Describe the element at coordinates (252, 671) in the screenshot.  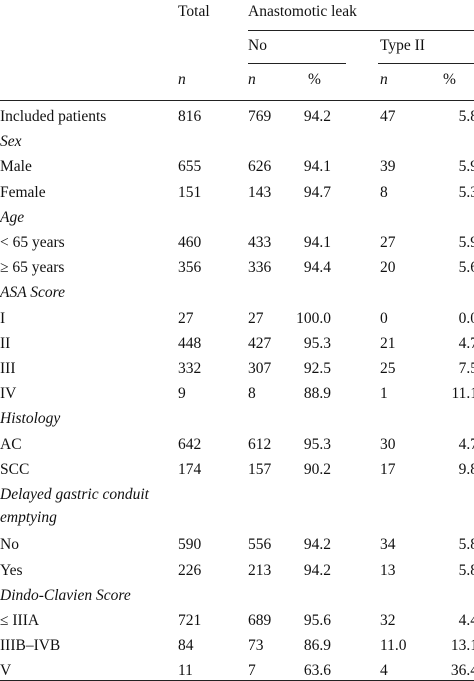
I see `cell: 7` at that location.